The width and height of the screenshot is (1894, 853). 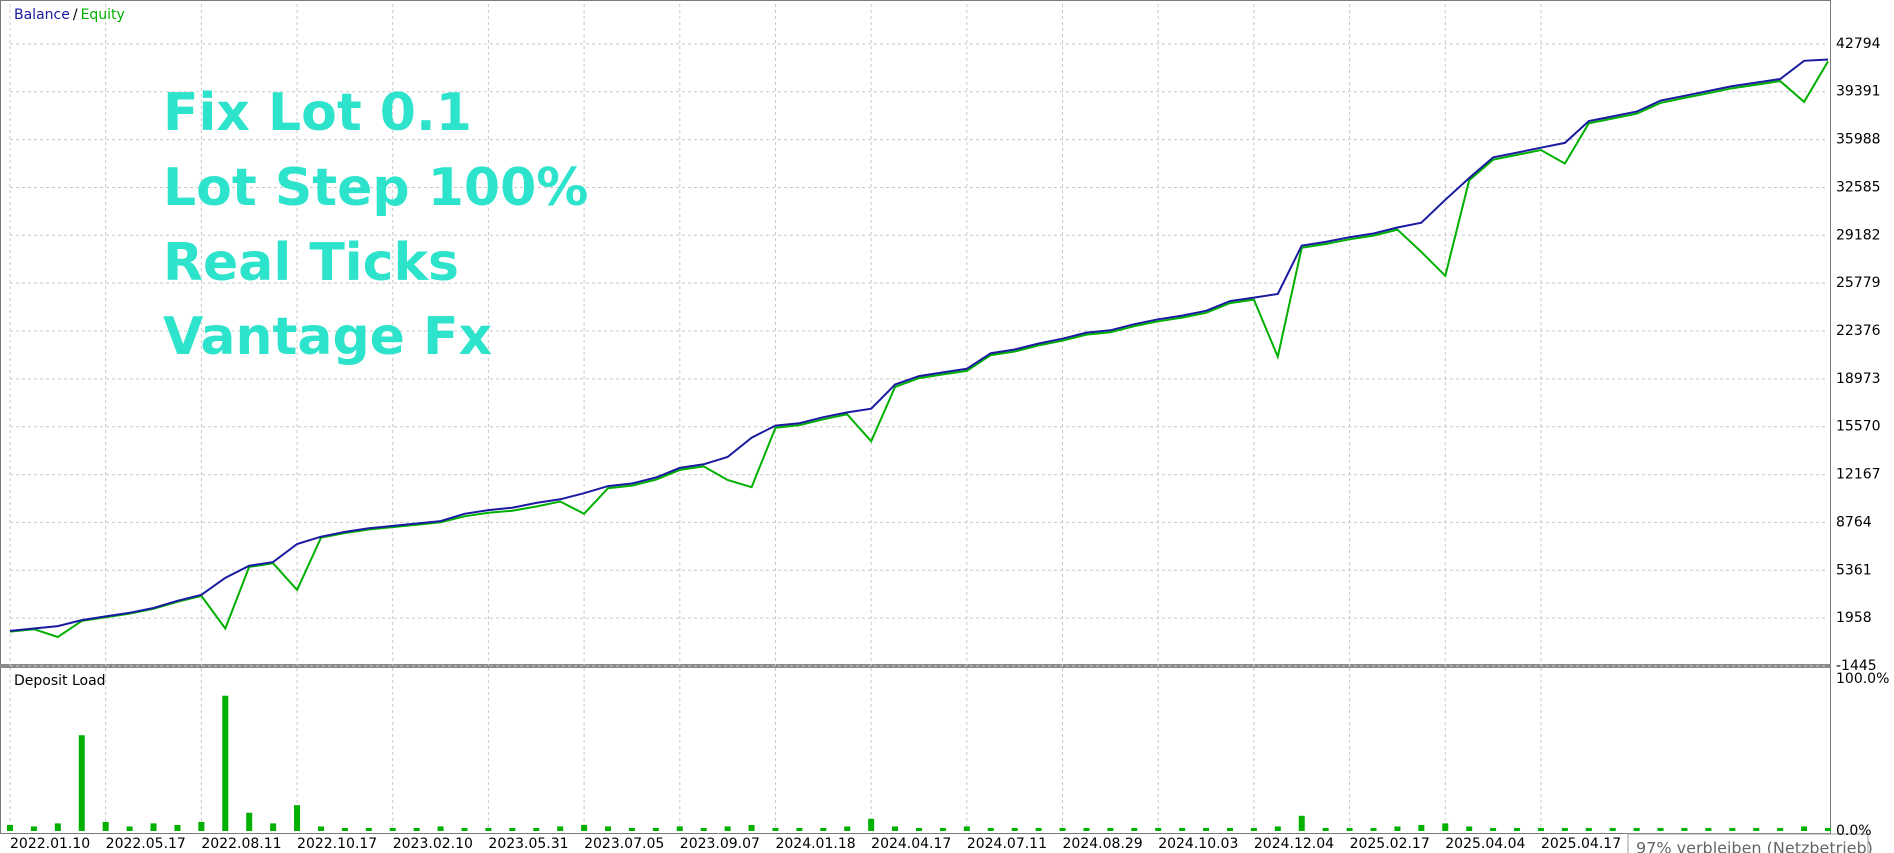 What do you see at coordinates (1754, 846) in the screenshot?
I see `status-text: 97% verbleiben (Netzbetrieb)` at bounding box center [1754, 846].